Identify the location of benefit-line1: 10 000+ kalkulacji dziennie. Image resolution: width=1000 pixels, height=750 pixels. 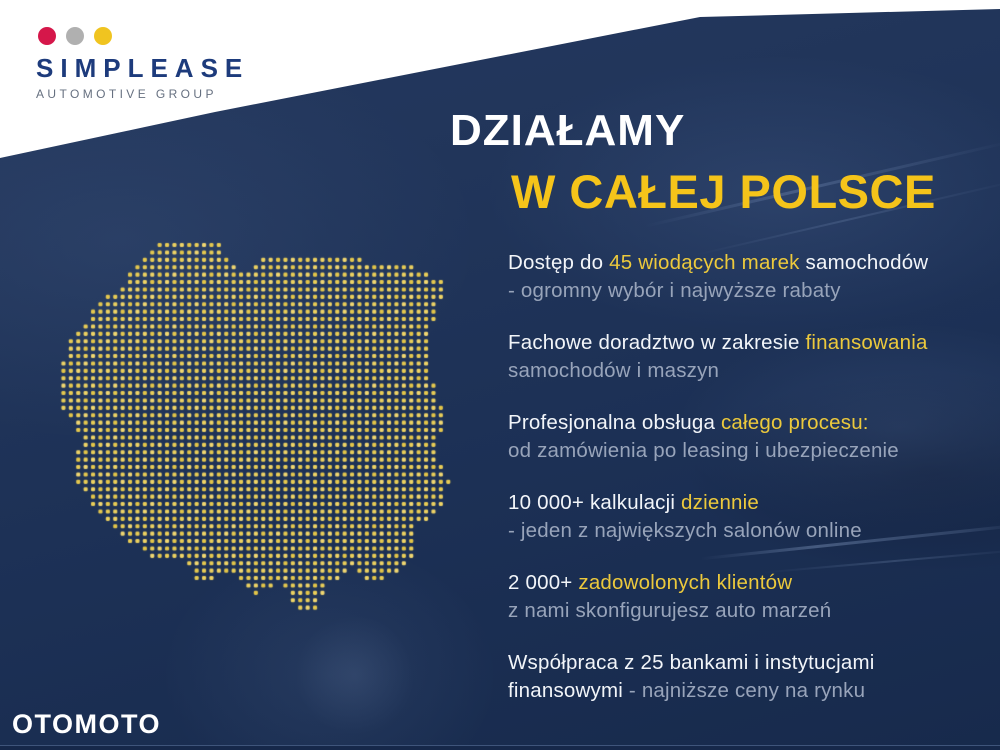
(735, 503).